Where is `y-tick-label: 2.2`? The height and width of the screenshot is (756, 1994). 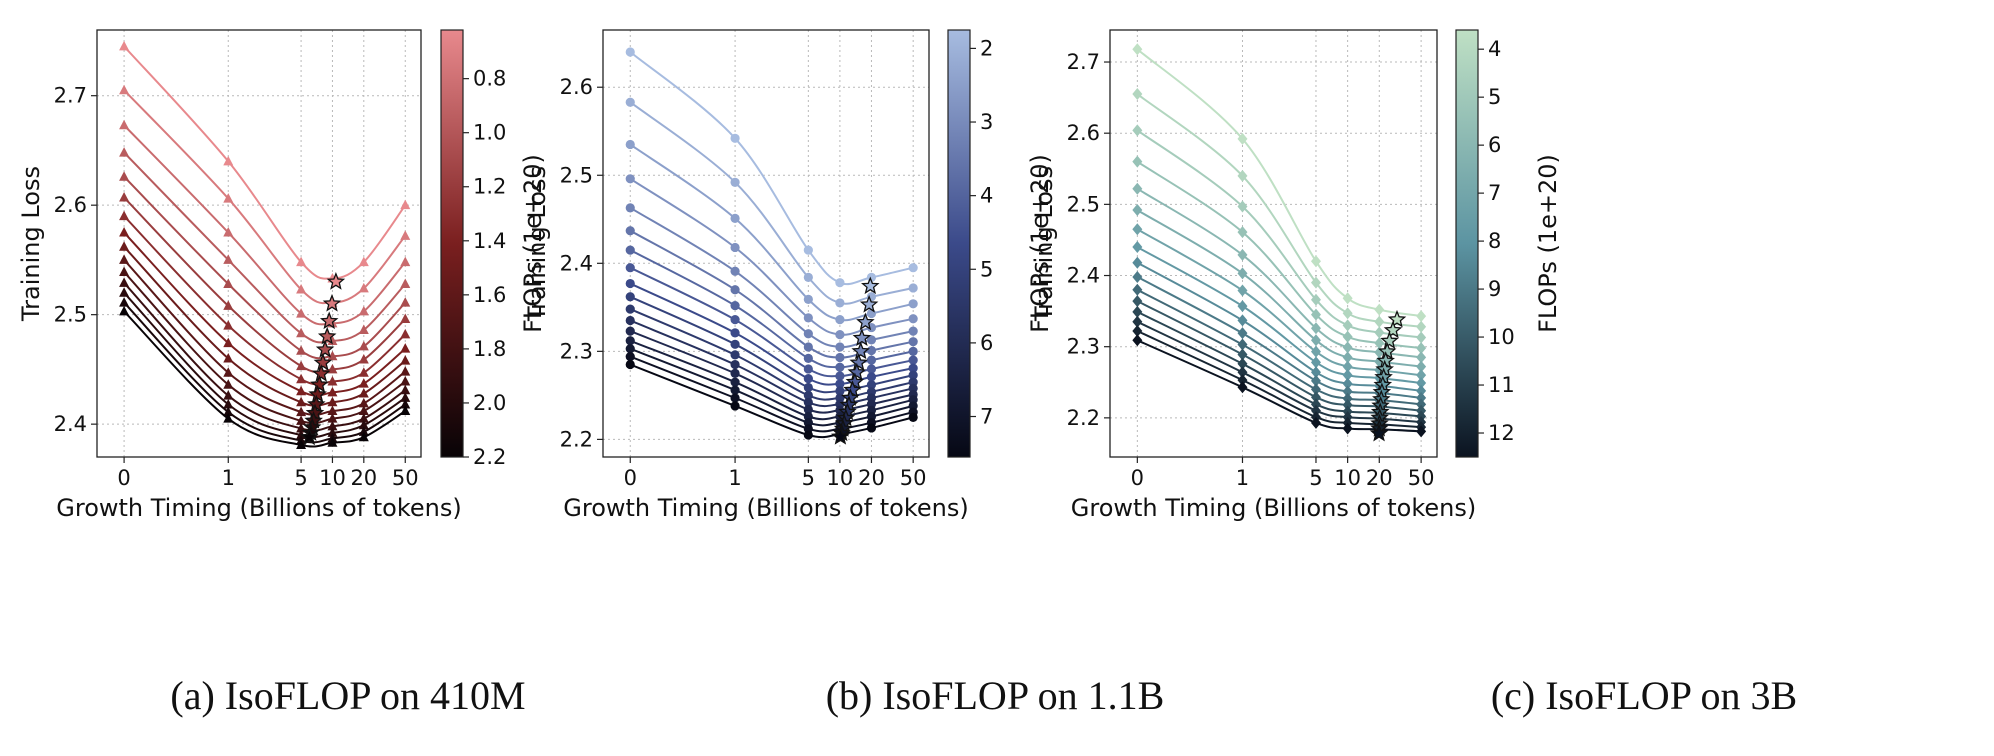
y-tick-label: 2.2 is located at coordinates (576, 439).